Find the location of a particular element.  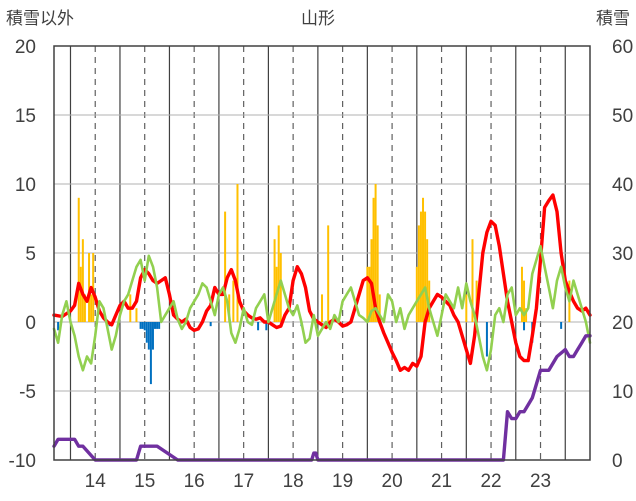

x-day-label: 22 is located at coordinates (490, 481).